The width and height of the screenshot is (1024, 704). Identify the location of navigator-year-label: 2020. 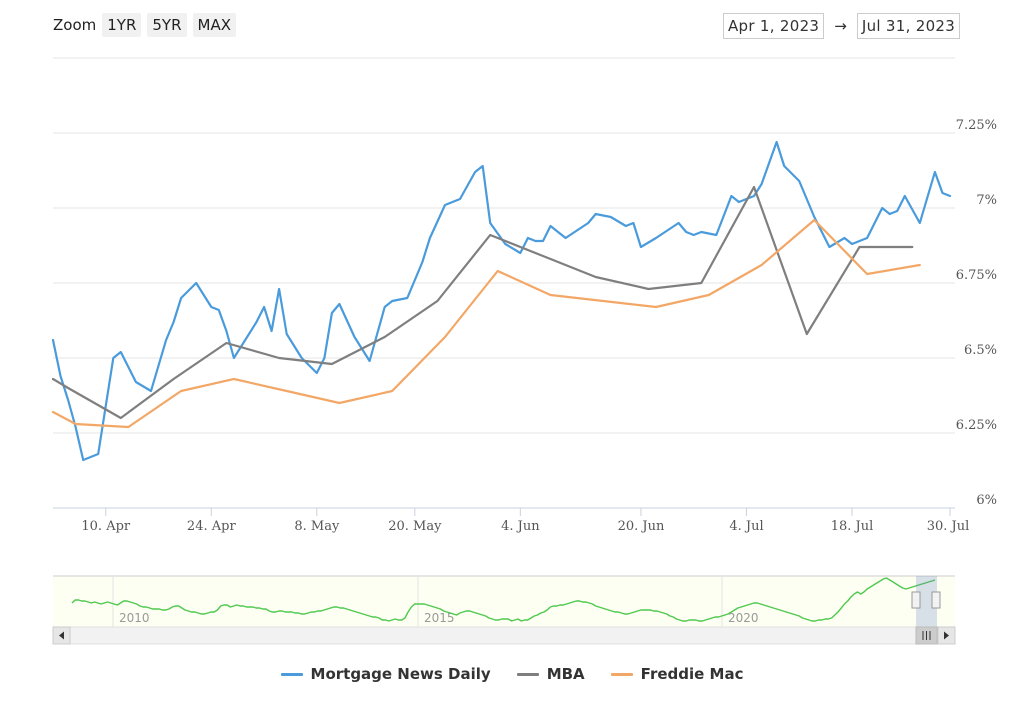
(743, 618).